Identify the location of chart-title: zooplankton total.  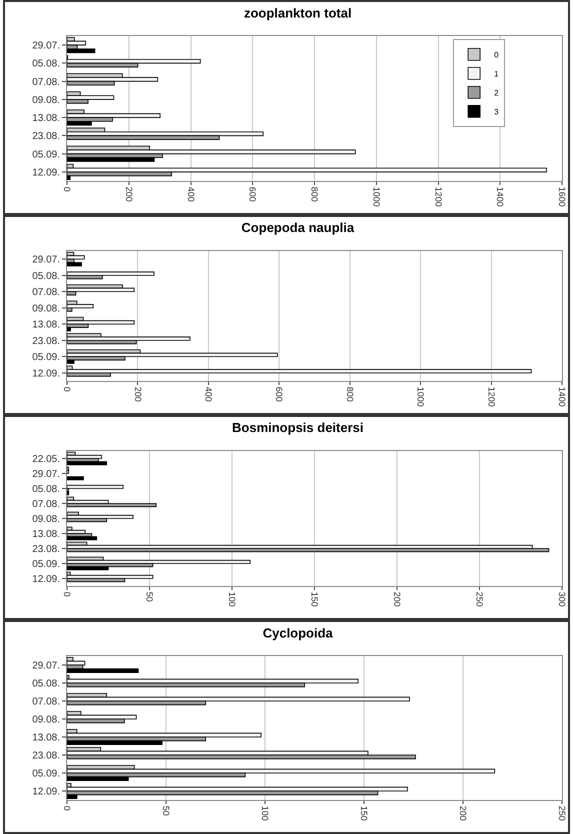
(298, 12).